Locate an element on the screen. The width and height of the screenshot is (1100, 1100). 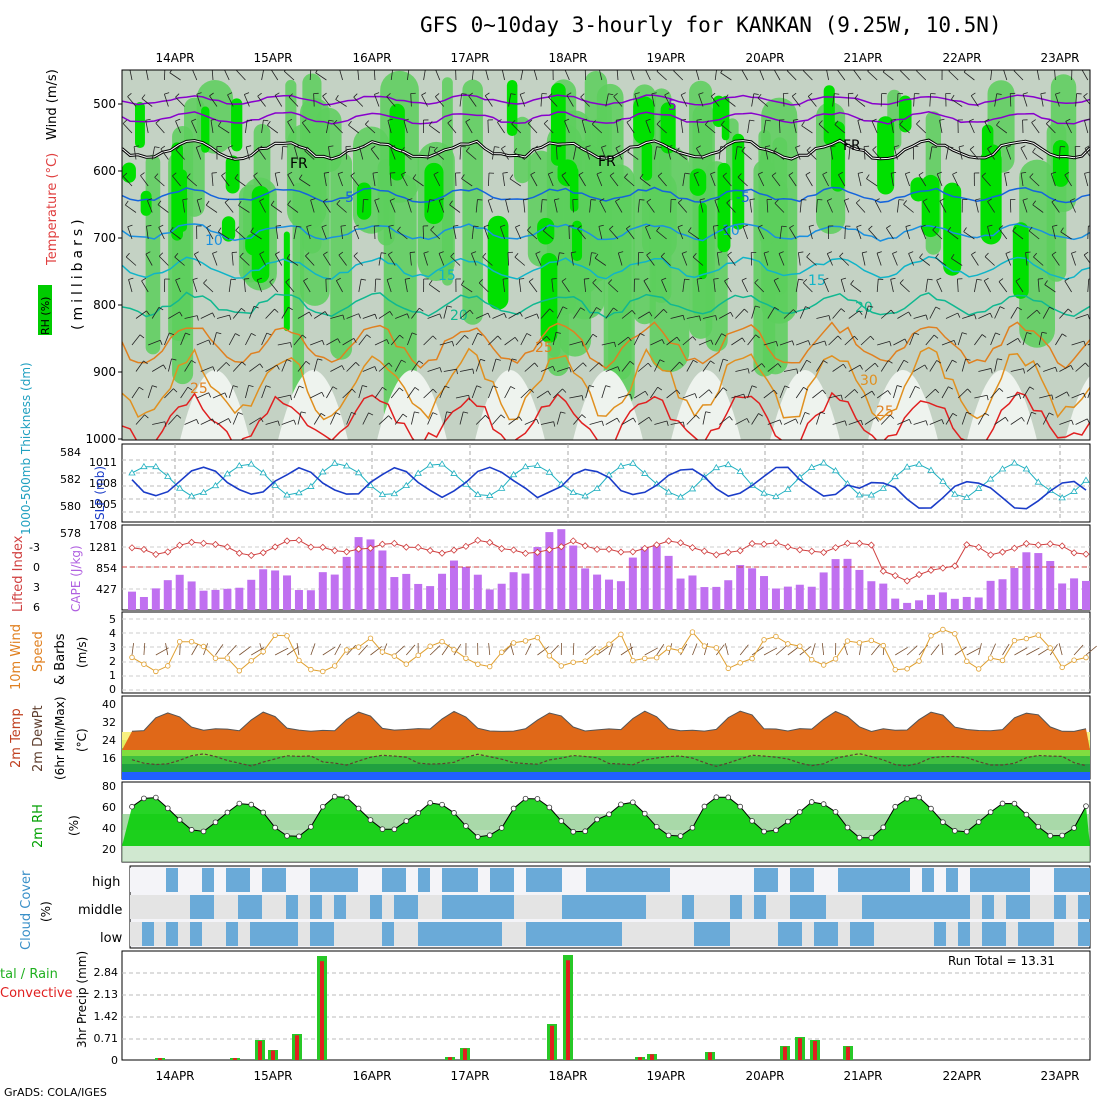
rh-tick-label: 40 is located at coordinates (109, 828).